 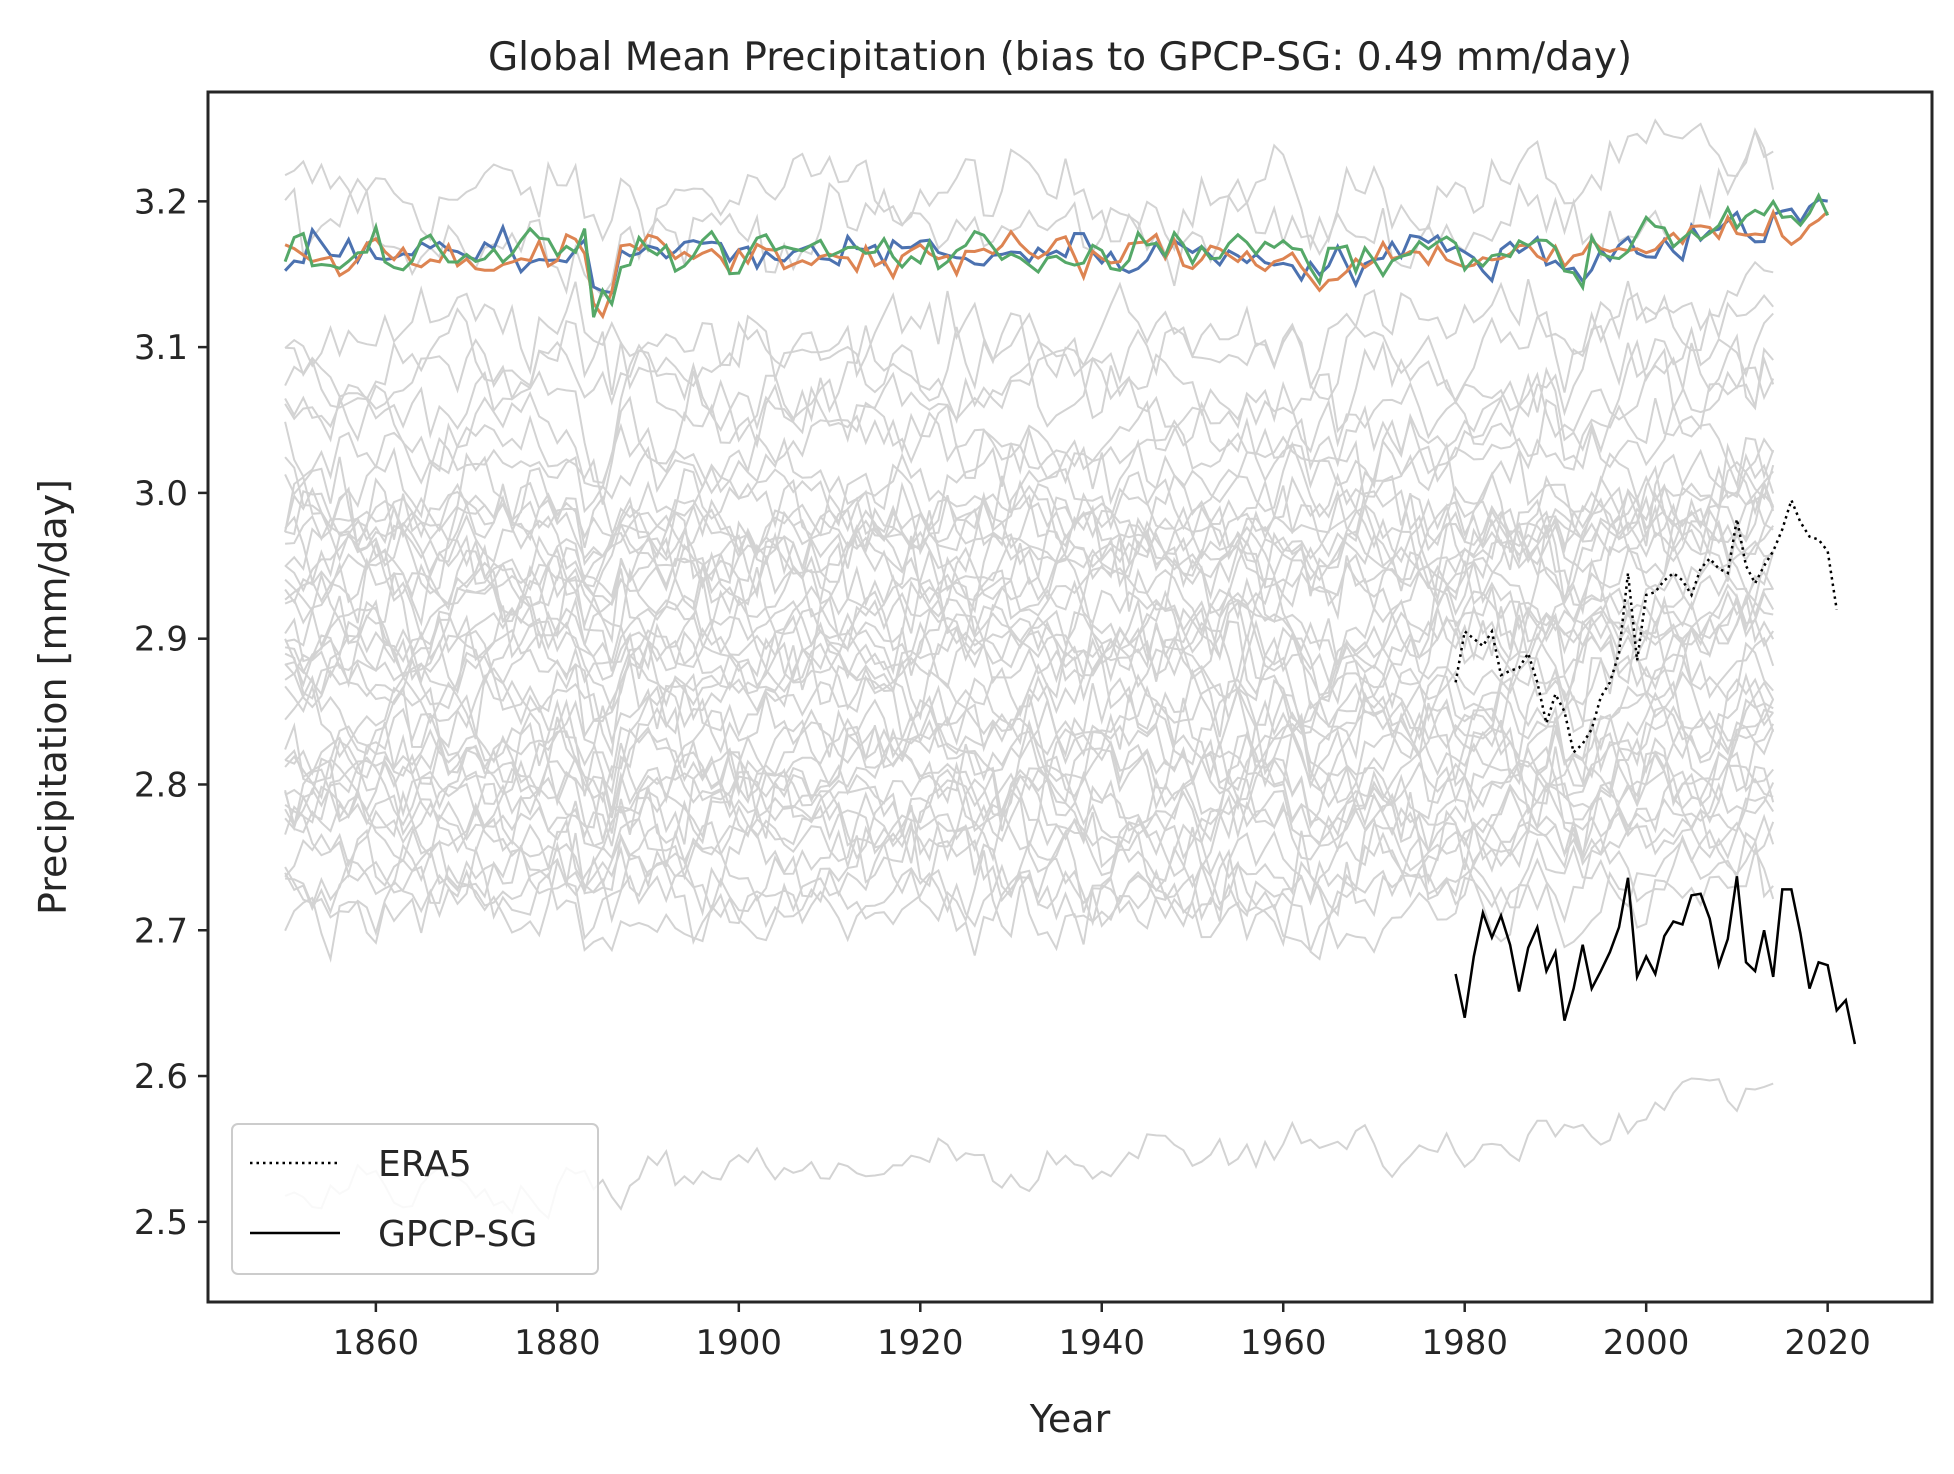 I want to click on x-tick-label: 1940, so click(x=1101, y=1343).